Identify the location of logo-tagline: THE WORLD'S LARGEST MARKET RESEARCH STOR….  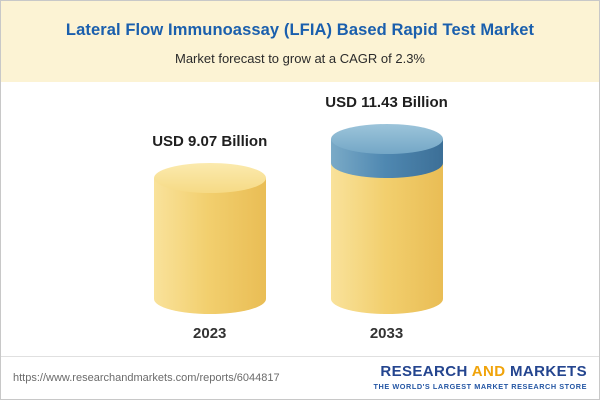
(480, 386).